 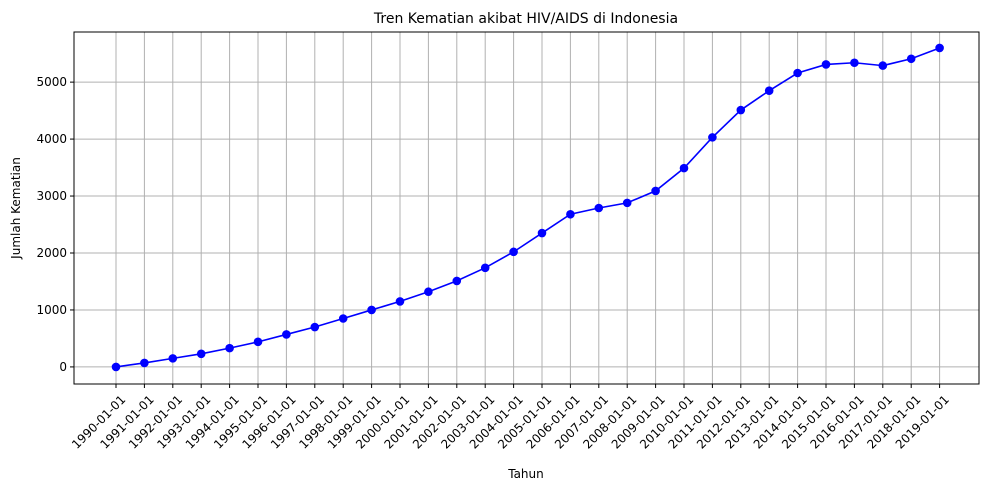 I want to click on x-axis-label: Tahun, so click(x=525, y=474).